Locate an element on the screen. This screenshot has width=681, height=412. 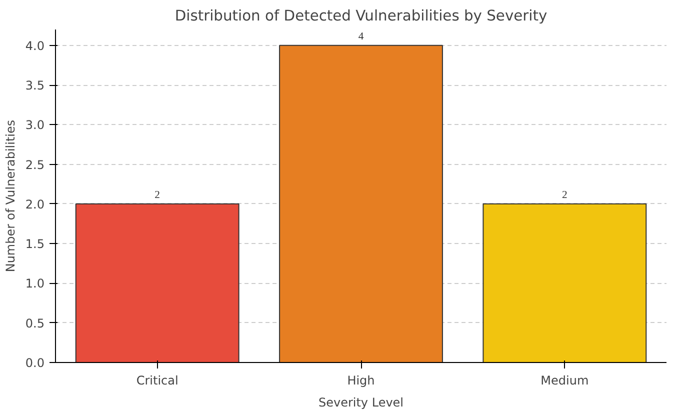
y-axis-title: Number of Vulnerabilities is located at coordinates (10, 196).